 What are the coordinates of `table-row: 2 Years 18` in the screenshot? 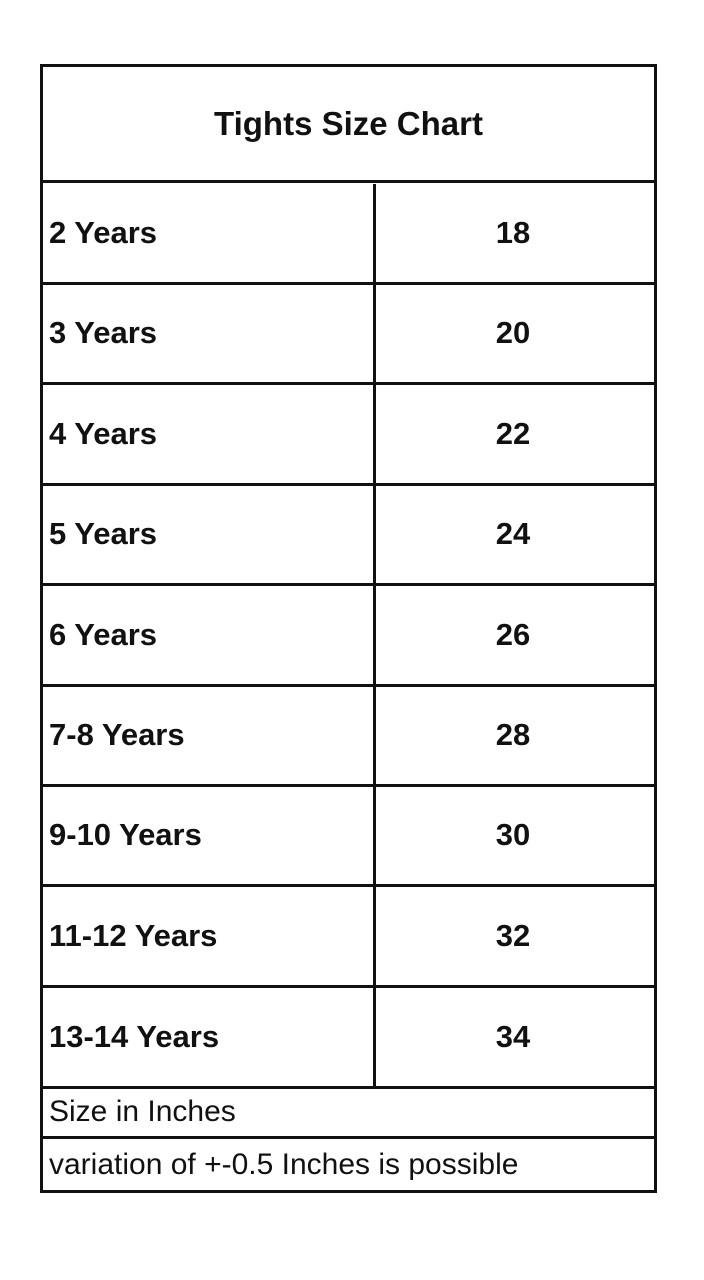 It's located at (348, 234).